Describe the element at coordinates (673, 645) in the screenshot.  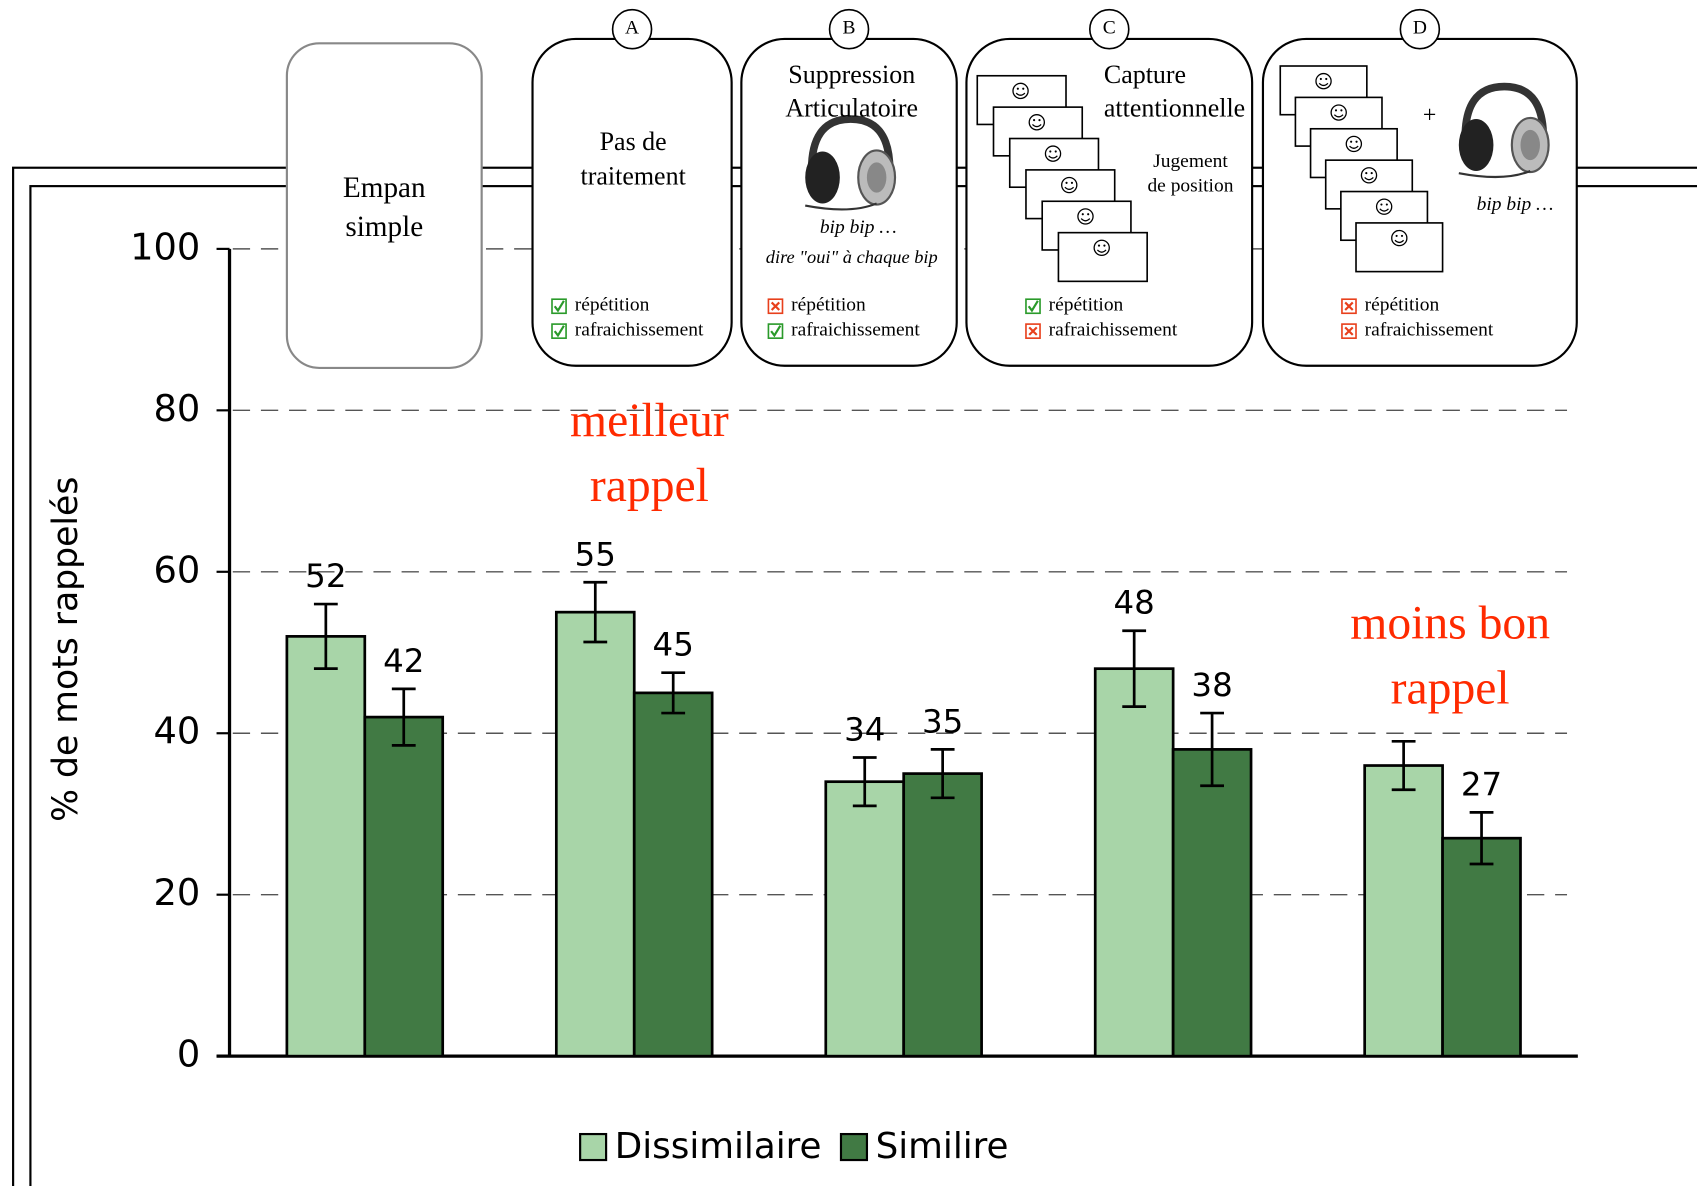
I see `value-label: 45` at that location.